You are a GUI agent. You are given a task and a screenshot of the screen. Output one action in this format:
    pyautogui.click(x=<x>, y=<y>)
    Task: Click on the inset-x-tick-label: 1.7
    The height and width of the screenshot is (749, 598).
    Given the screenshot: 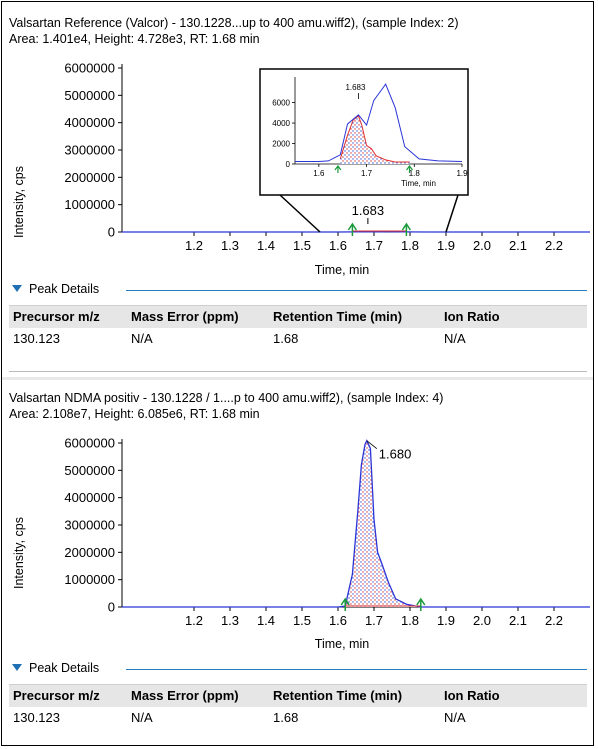 What is the action you would take?
    pyautogui.click(x=367, y=173)
    